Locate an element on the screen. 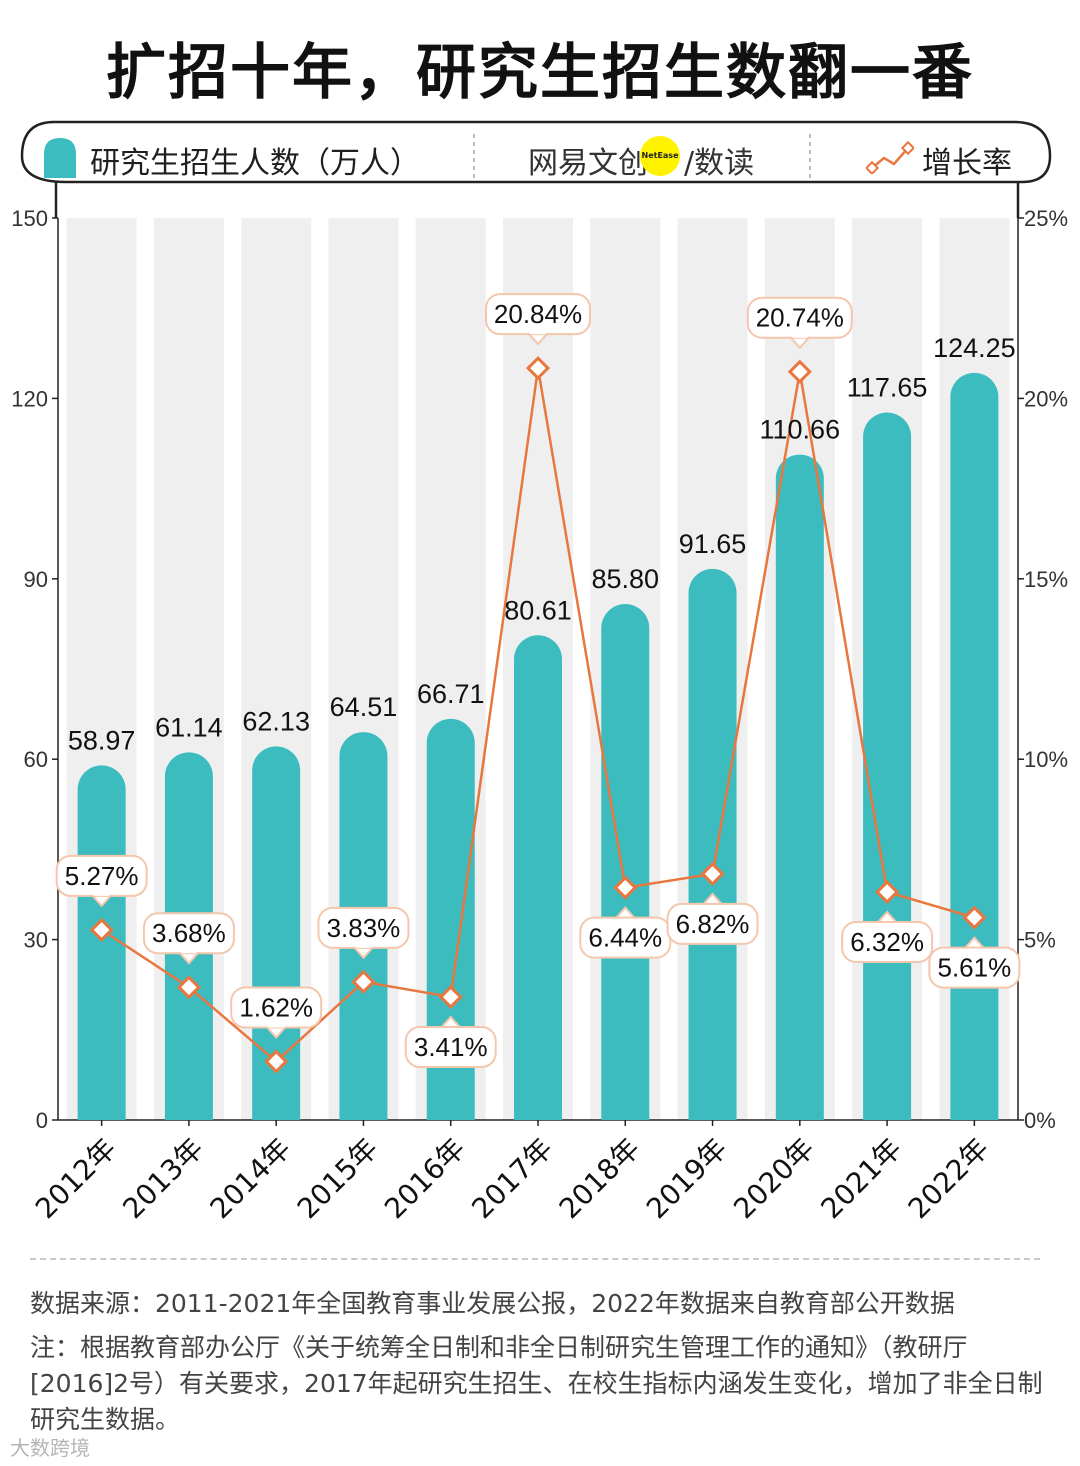 This screenshot has height=1466, width=1080. rate-value-label: 3.83% is located at coordinates (364, 928).